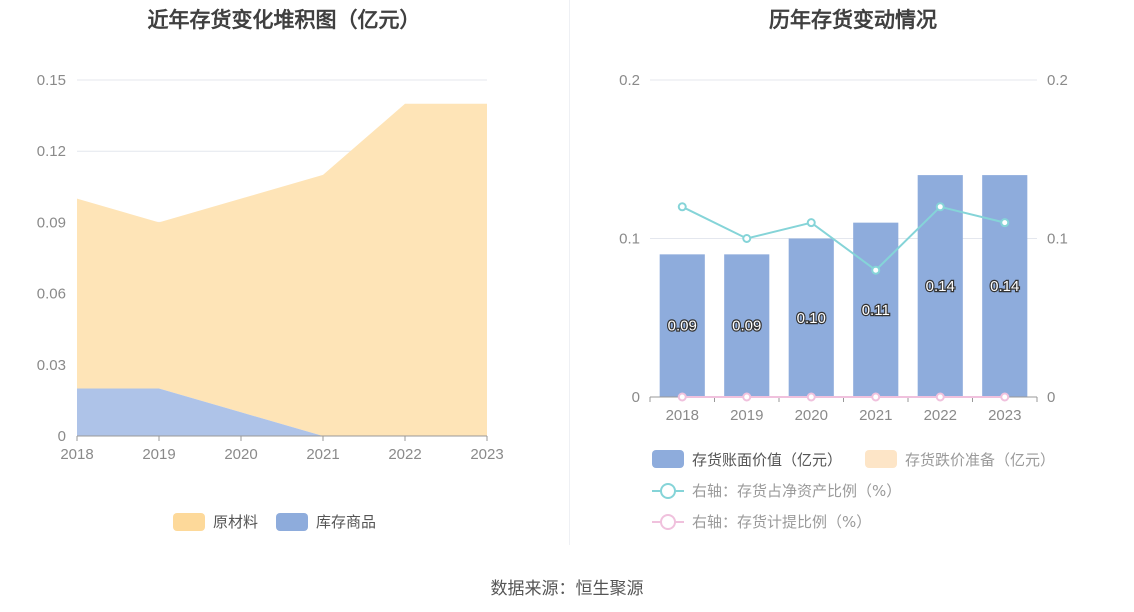 The image size is (1134, 612). What do you see at coordinates (51, 222) in the screenshot?
I see `y-tick-label: 0.09` at bounding box center [51, 222].